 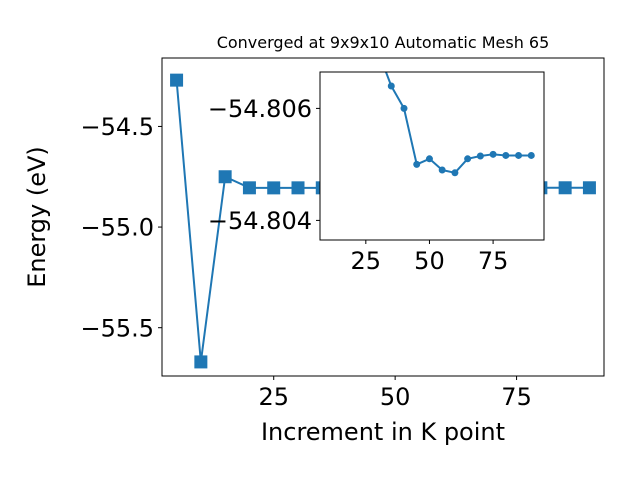 I want to click on main-y-axis-label: Energy (eV), so click(x=37, y=217).